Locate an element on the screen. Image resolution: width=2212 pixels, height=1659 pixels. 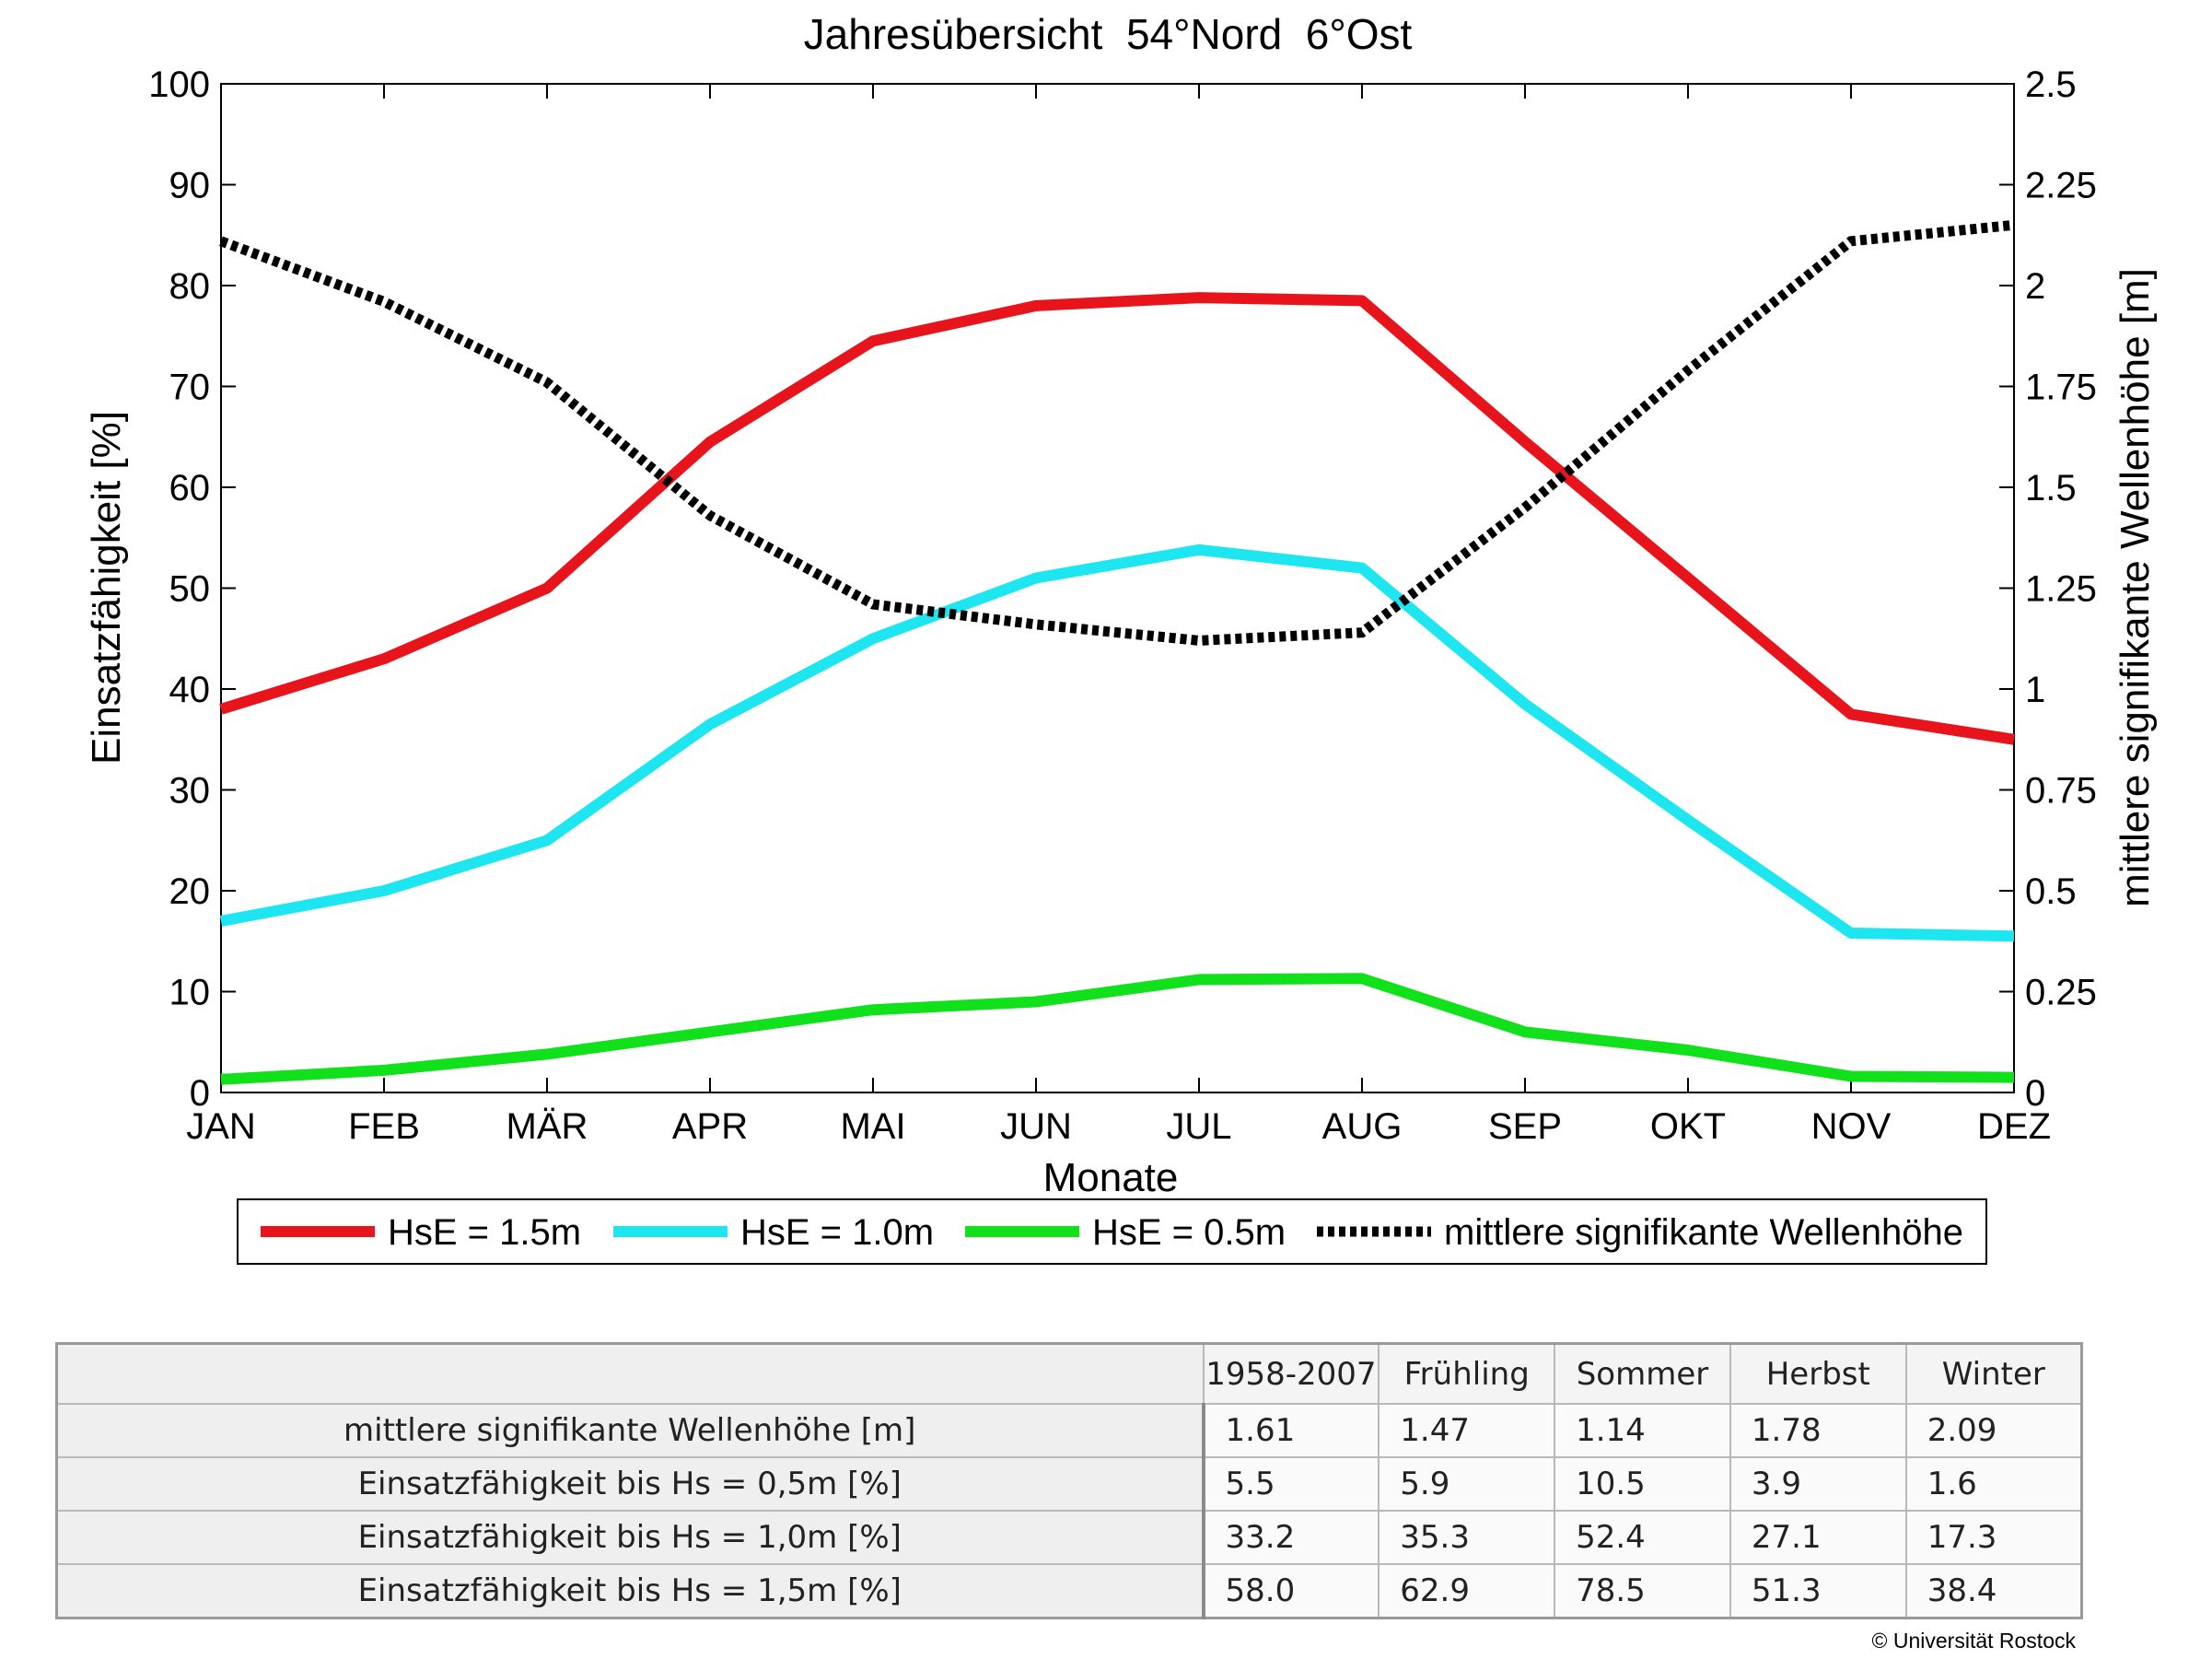
y-tick-label-left: 60 is located at coordinates (190, 488).